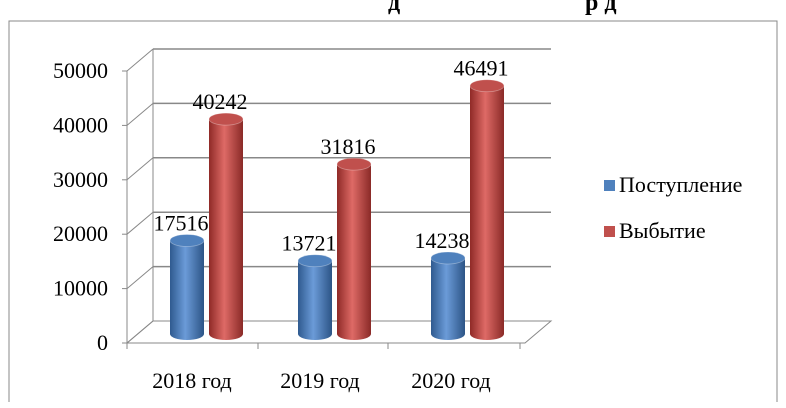 Image resolution: width=786 pixels, height=408 pixels. I want to click on data-label: 40242, so click(220, 101).